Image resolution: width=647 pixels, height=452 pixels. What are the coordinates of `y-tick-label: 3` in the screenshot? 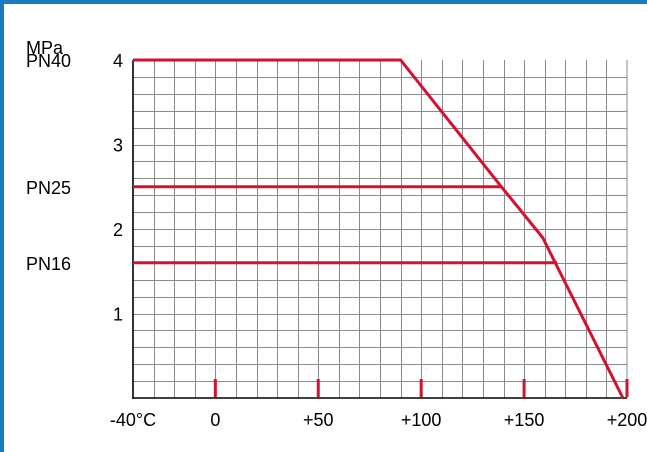 It's located at (118, 146).